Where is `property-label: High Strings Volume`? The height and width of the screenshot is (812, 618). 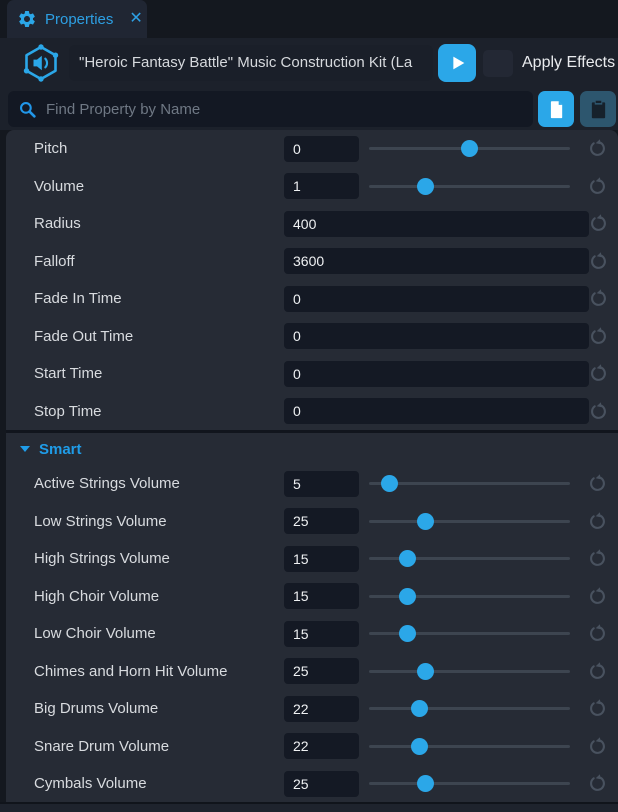
property-label: High Strings Volume is located at coordinates (102, 559).